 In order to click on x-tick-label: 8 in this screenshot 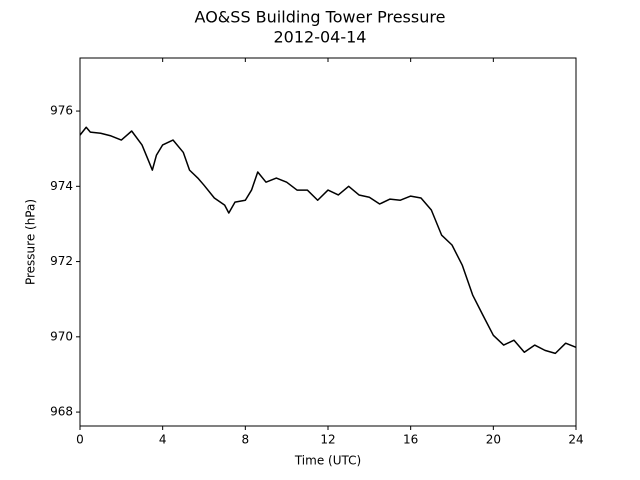, I will do `click(246, 440)`.